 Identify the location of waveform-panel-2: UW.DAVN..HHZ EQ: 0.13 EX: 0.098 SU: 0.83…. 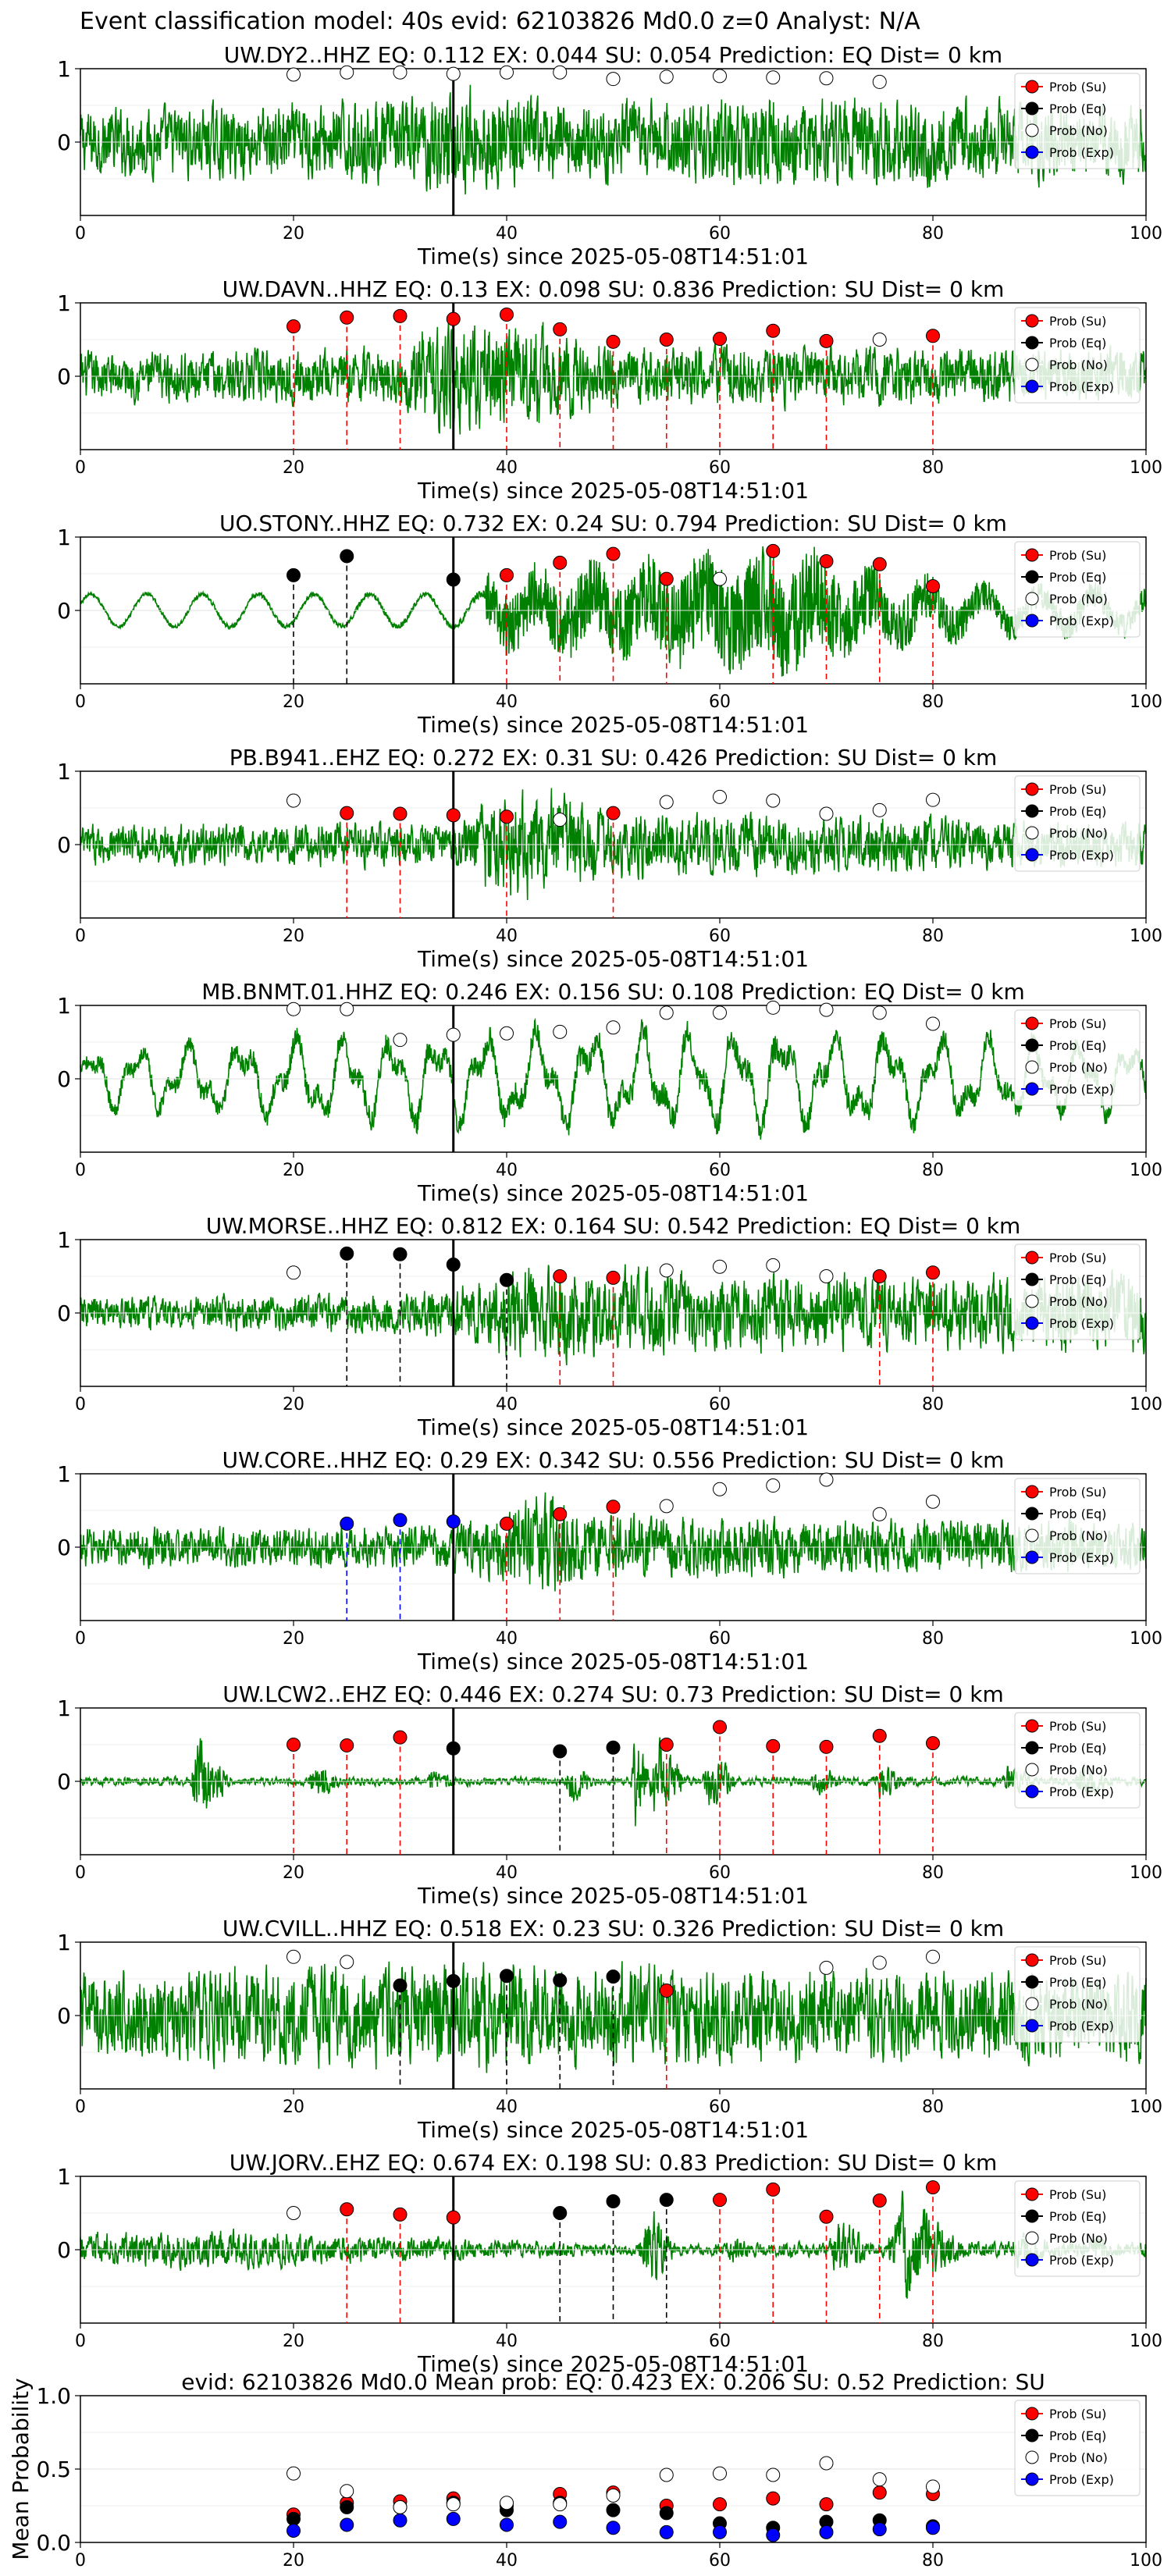
(609, 389).